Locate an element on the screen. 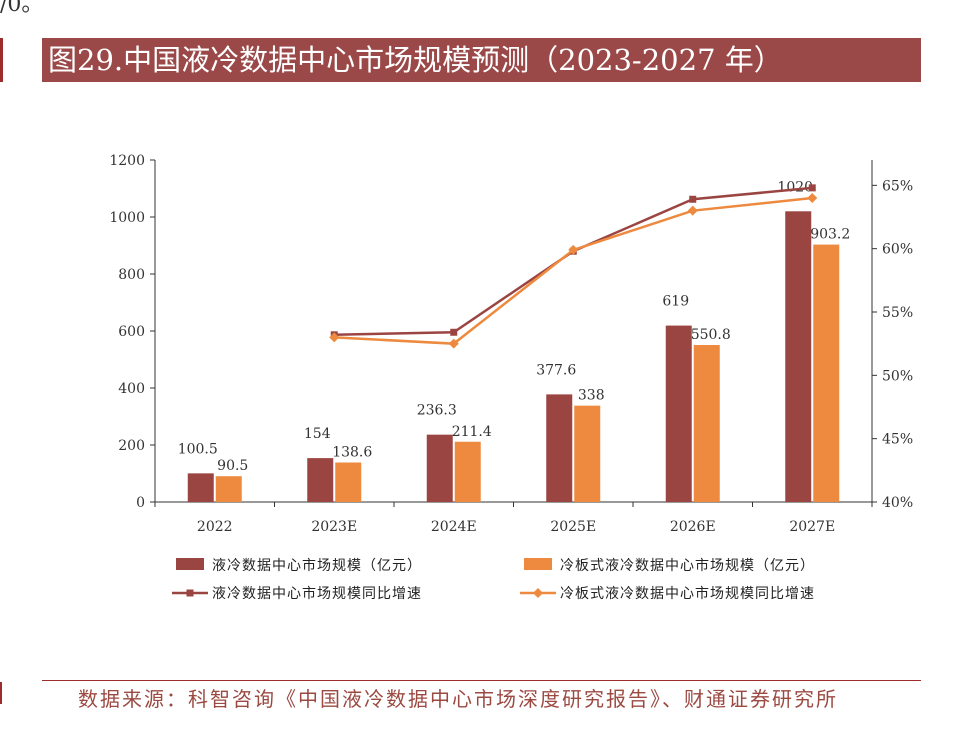 The width and height of the screenshot is (970, 738). legend-label: 液冷数据中心市场规模同比增速 is located at coordinates (317, 593).